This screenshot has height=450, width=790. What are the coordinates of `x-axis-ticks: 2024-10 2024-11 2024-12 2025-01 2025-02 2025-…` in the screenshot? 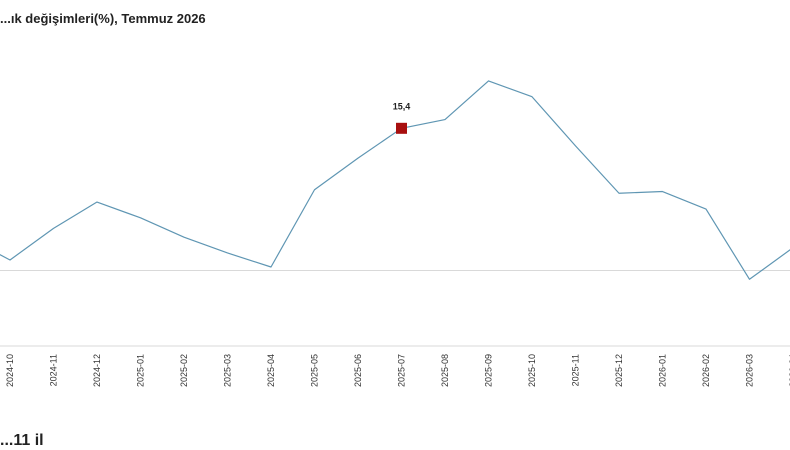 It's located at (397, 370).